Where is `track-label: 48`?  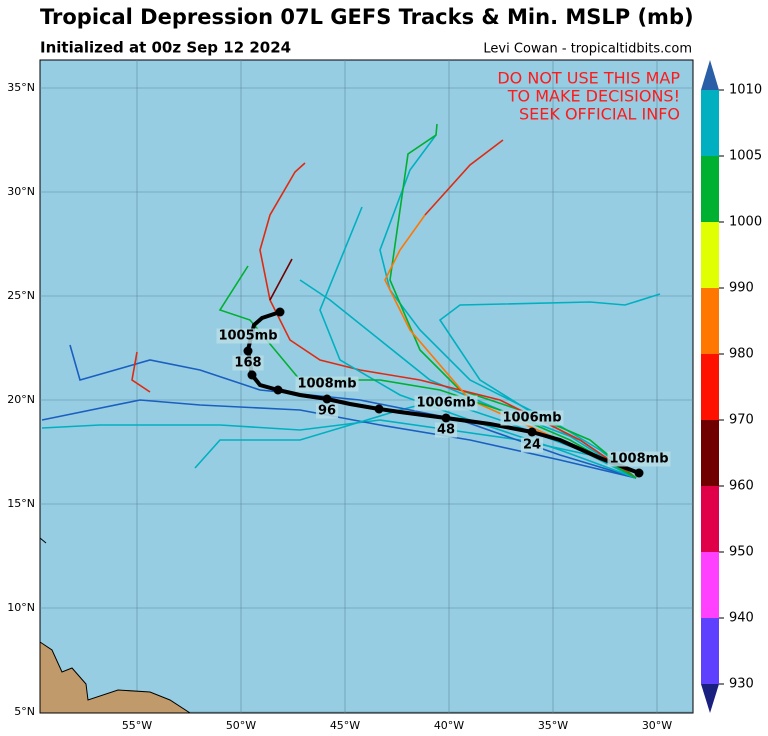 track-label: 48 is located at coordinates (446, 430).